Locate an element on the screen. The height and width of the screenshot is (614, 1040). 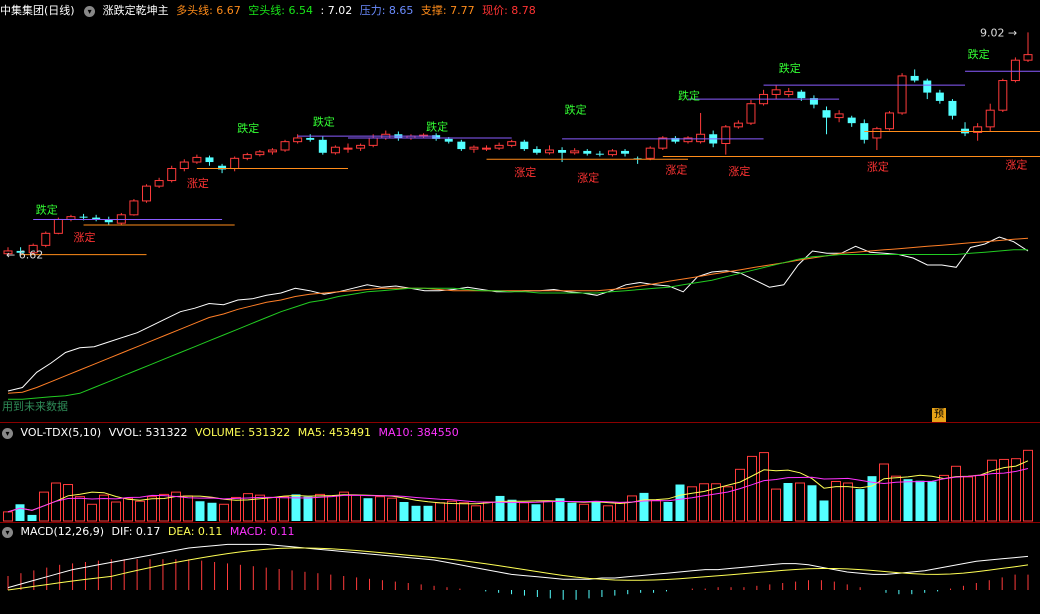
indicator-dropdown-icon: ▾ is located at coordinates (90, 11).